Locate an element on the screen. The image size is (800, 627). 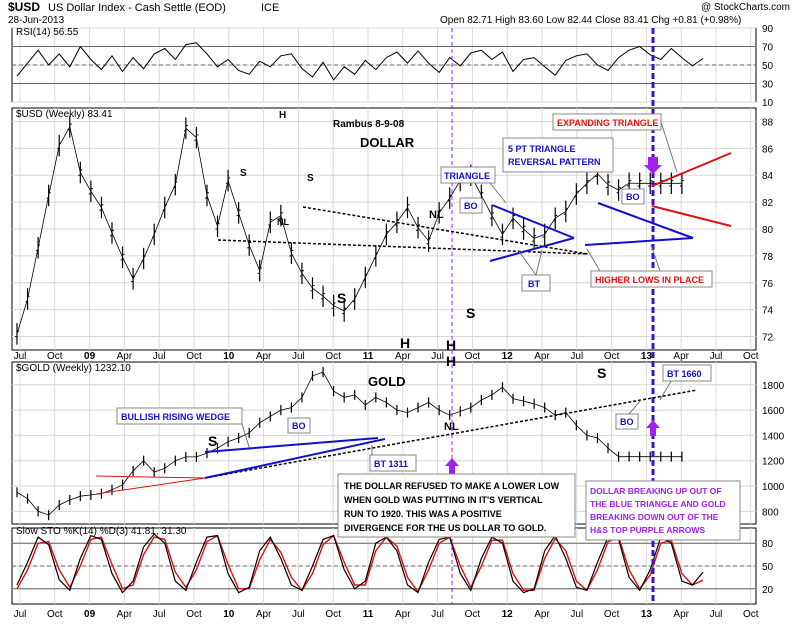
bo-label-2: BO is located at coordinates (633, 197).